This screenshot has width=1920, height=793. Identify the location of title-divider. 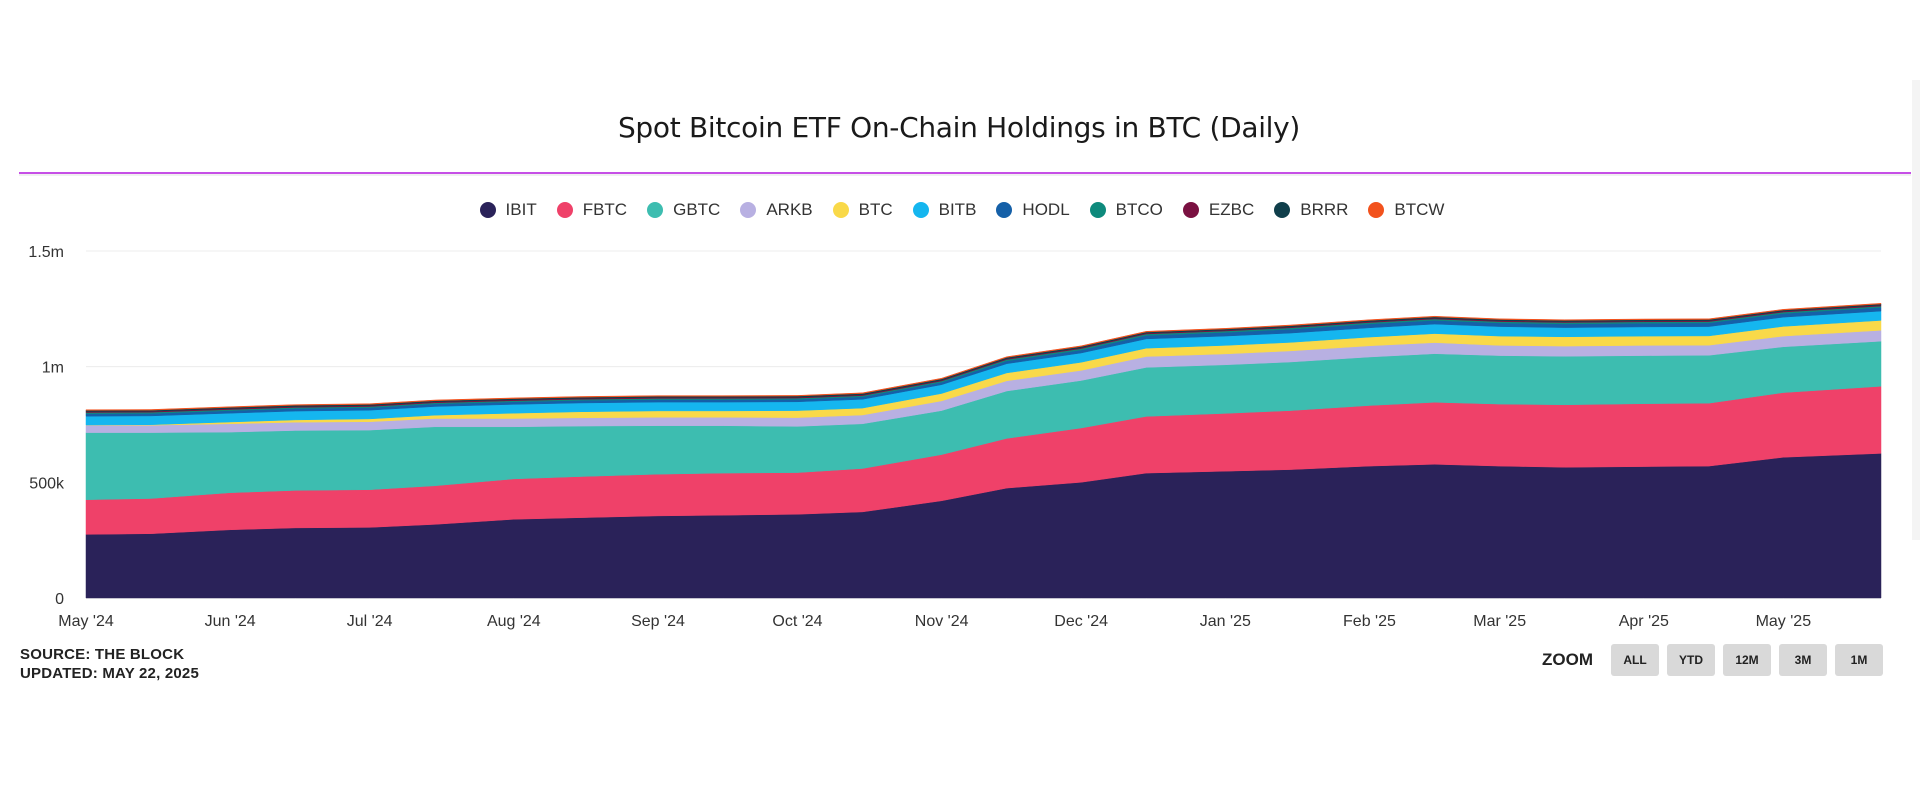
(965, 173).